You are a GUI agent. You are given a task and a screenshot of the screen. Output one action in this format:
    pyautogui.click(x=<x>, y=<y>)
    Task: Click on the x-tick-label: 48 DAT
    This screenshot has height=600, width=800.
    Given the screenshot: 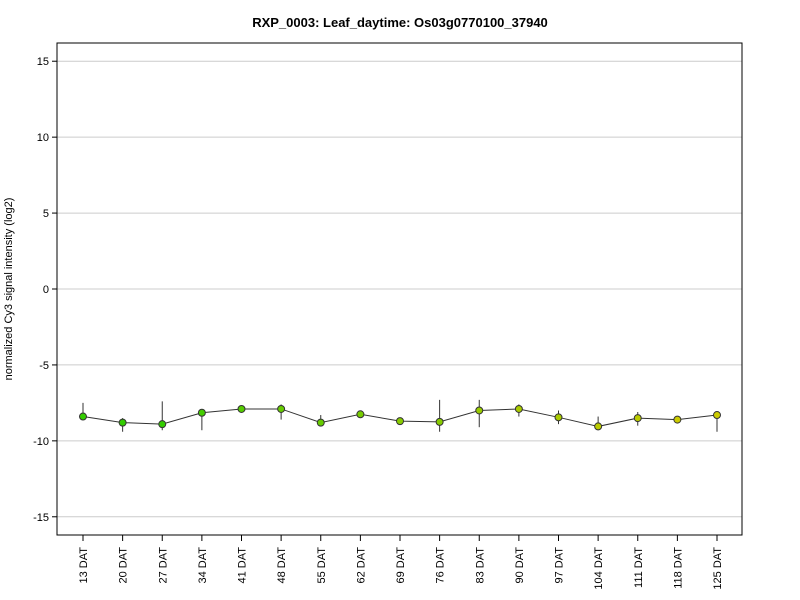 What is the action you would take?
    pyautogui.click(x=282, y=565)
    